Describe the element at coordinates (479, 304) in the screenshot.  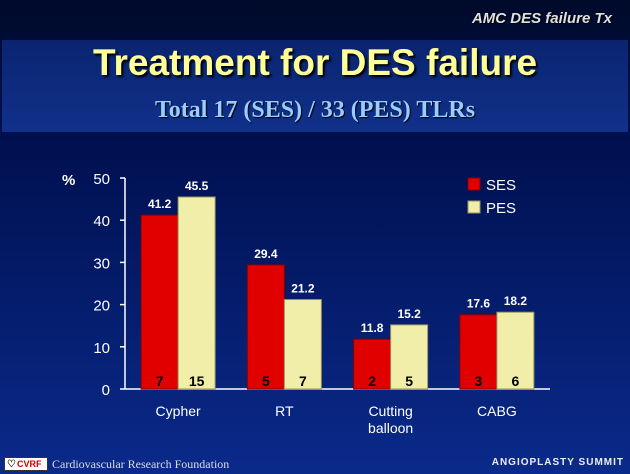
I see `bar-value-label: 17.6` at that location.